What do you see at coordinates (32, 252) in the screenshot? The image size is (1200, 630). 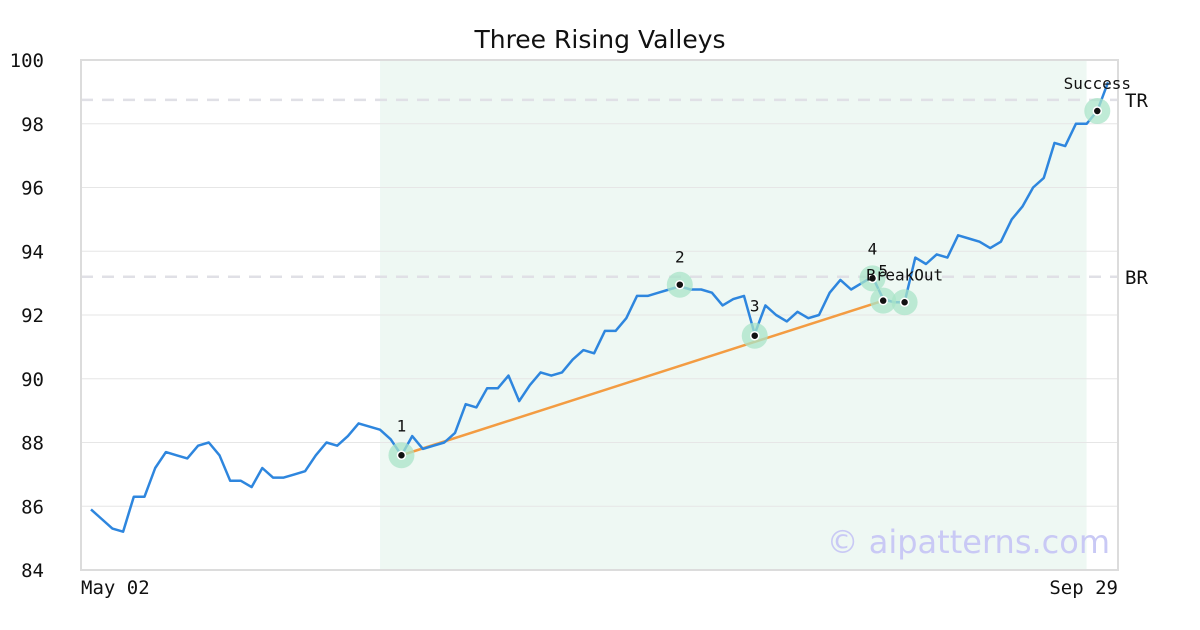 I see `y-tick-label: 94` at bounding box center [32, 252].